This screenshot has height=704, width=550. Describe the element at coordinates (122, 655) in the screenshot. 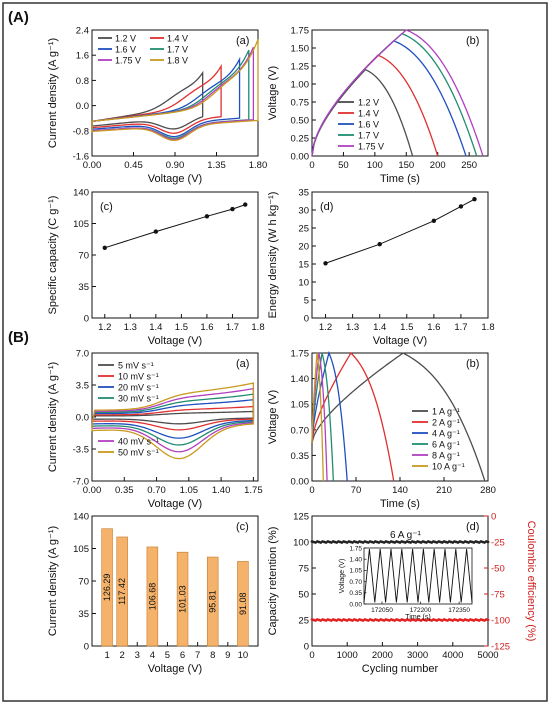

I see `x-tick-label: 2` at that location.